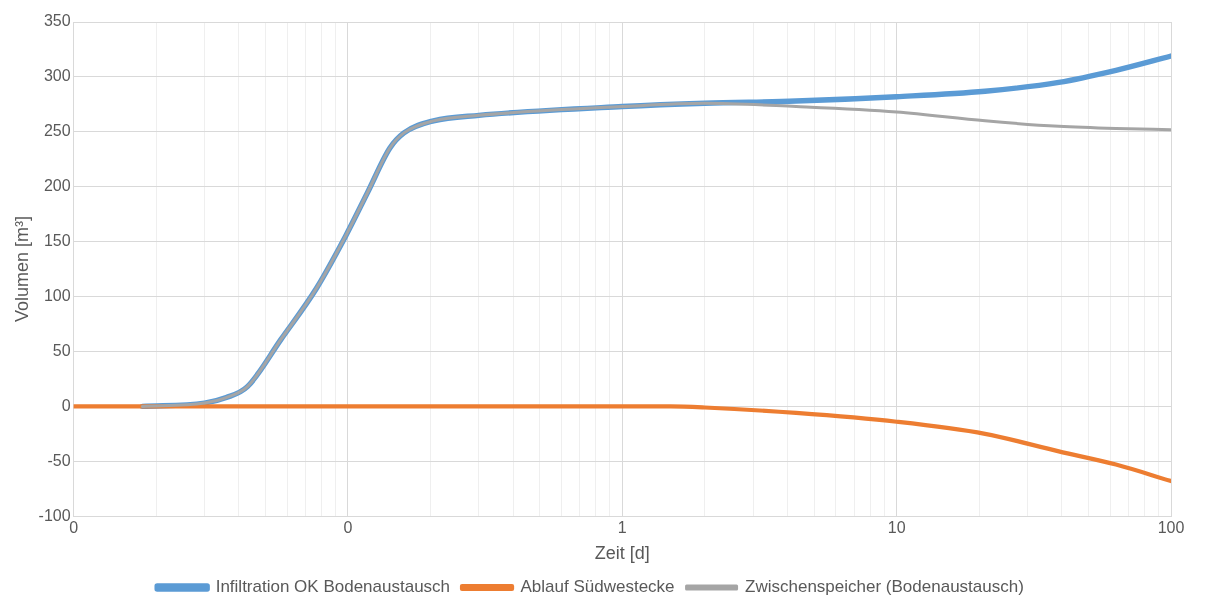 This screenshot has height=608, width=1211. I want to click on y-tick-label: 100, so click(57, 295).